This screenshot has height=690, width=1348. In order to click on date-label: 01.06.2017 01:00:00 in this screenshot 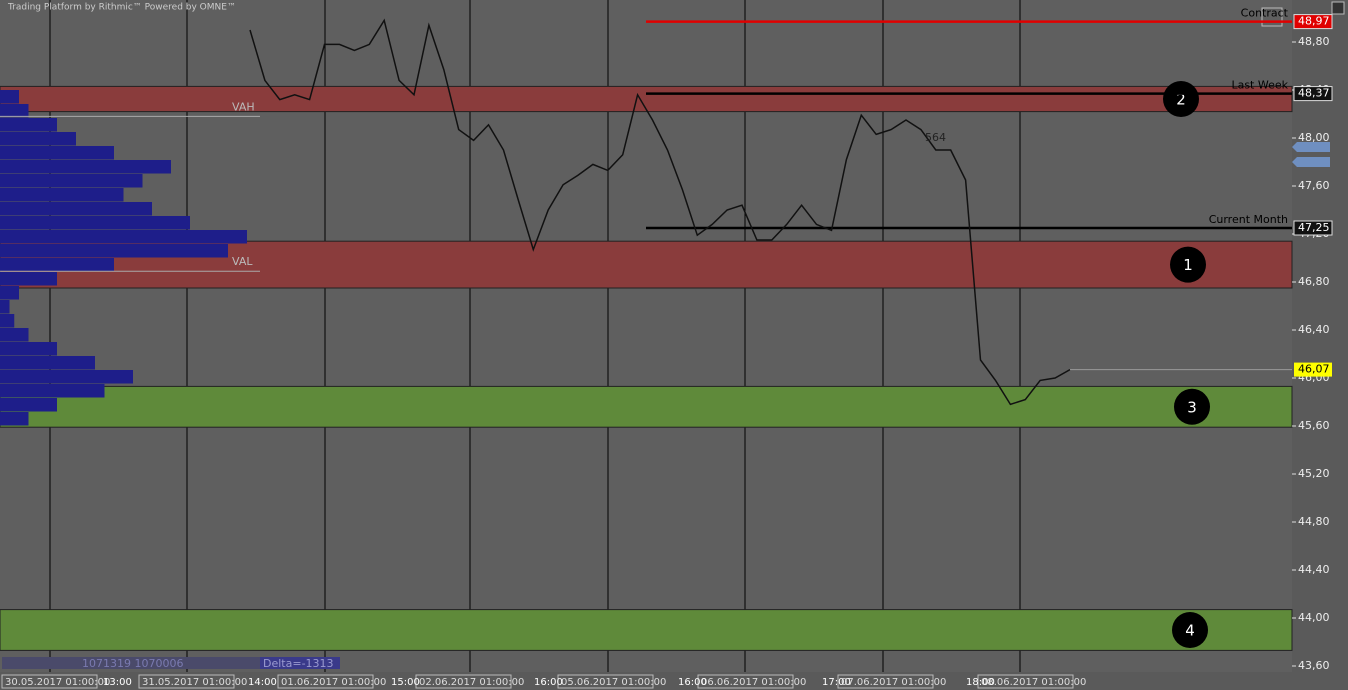, I will do `click(333, 682)`.